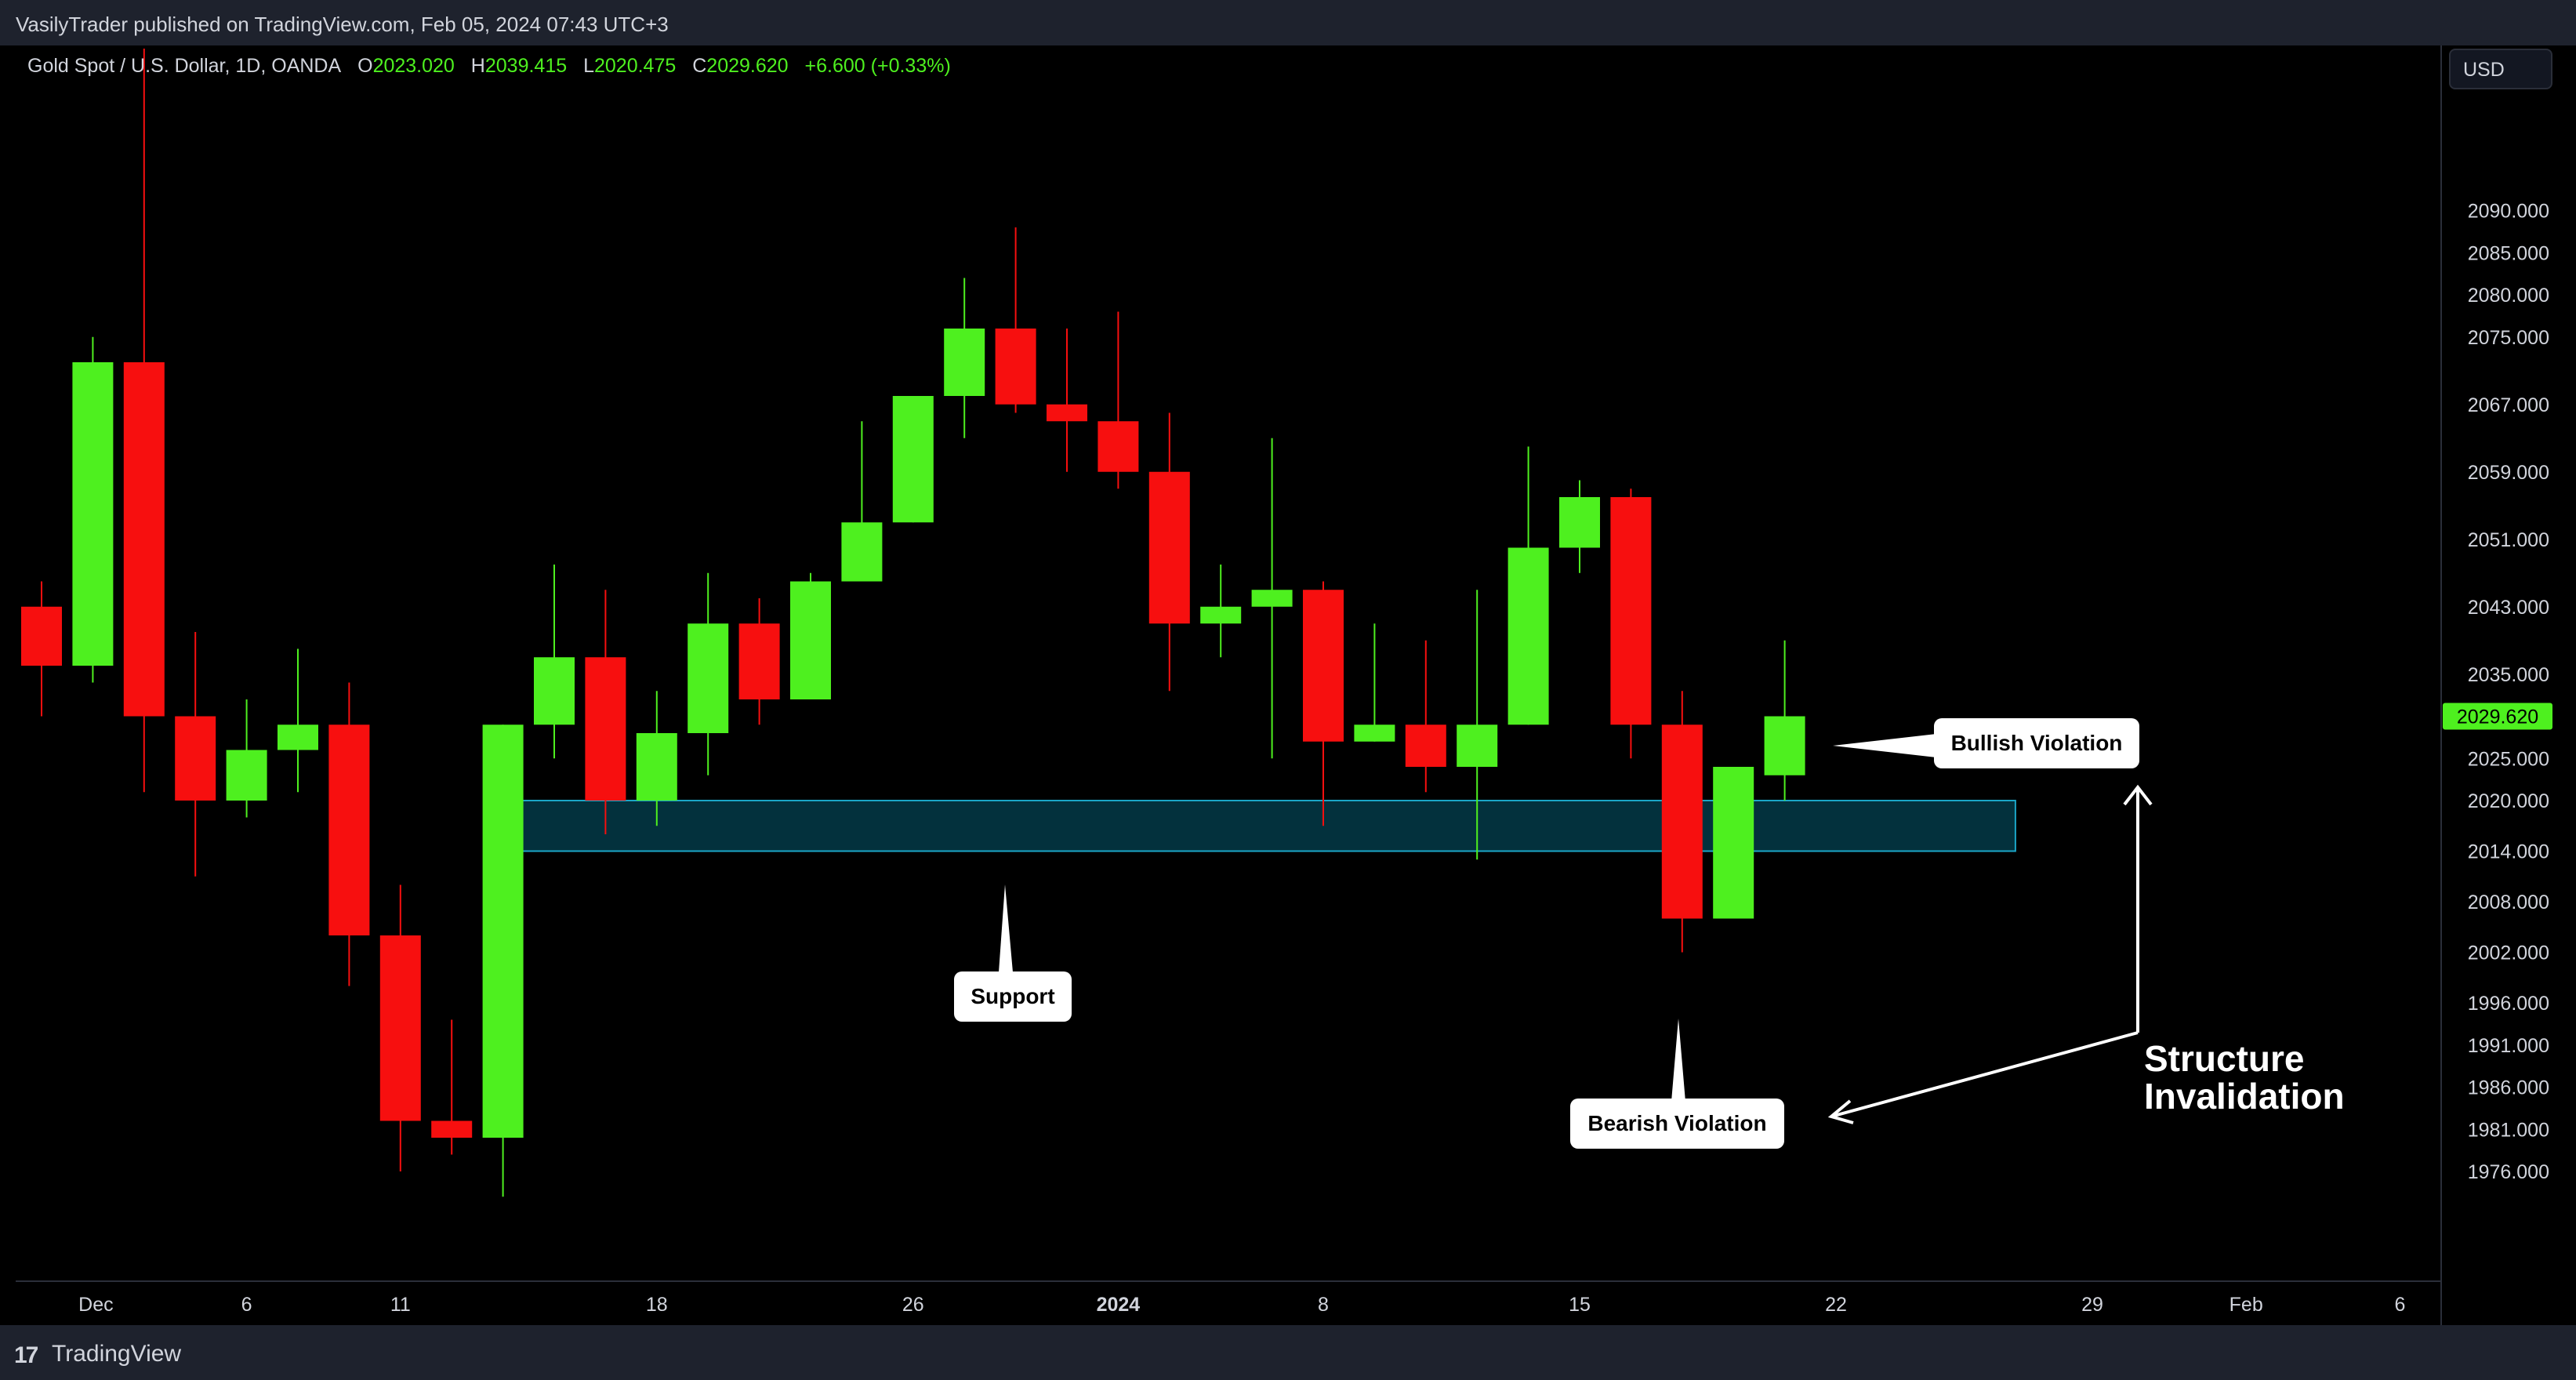 This screenshot has height=1380, width=2576. What do you see at coordinates (1885, 745) in the screenshot?
I see `bullish-callout-pointer` at bounding box center [1885, 745].